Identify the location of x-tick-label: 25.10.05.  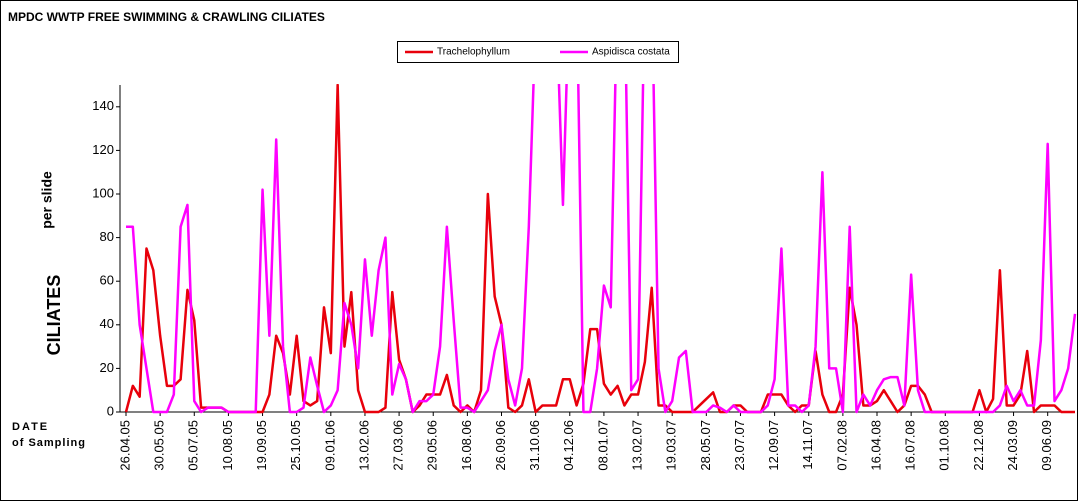
(295, 445).